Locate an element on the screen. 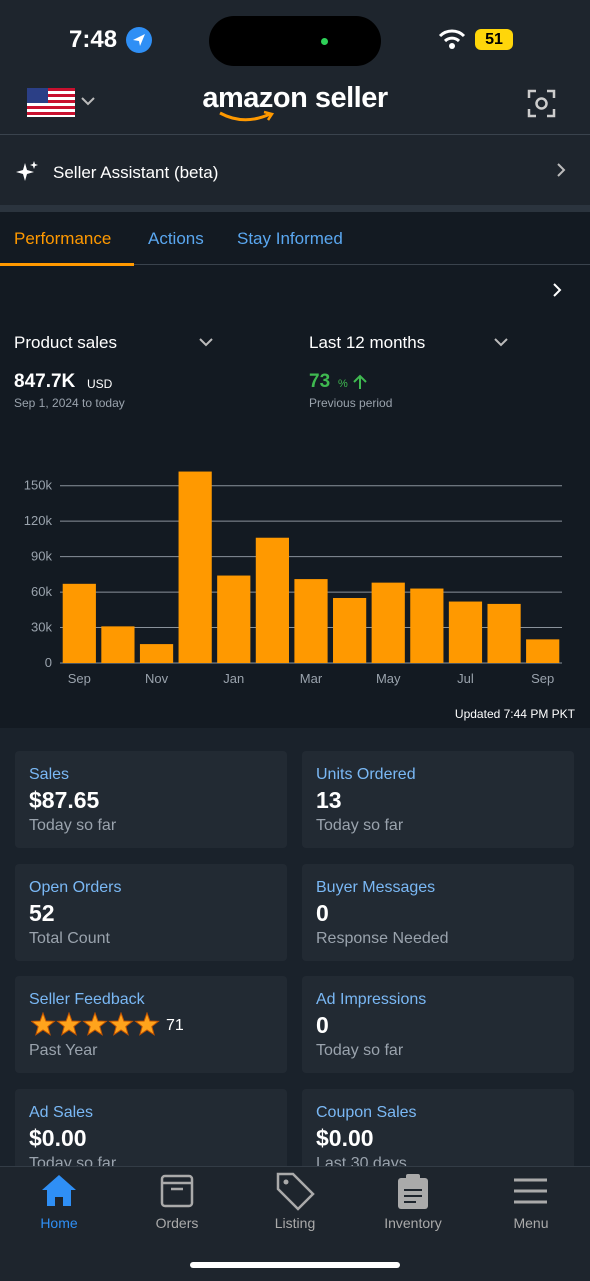  card-title: Open Orders is located at coordinates (75, 887).